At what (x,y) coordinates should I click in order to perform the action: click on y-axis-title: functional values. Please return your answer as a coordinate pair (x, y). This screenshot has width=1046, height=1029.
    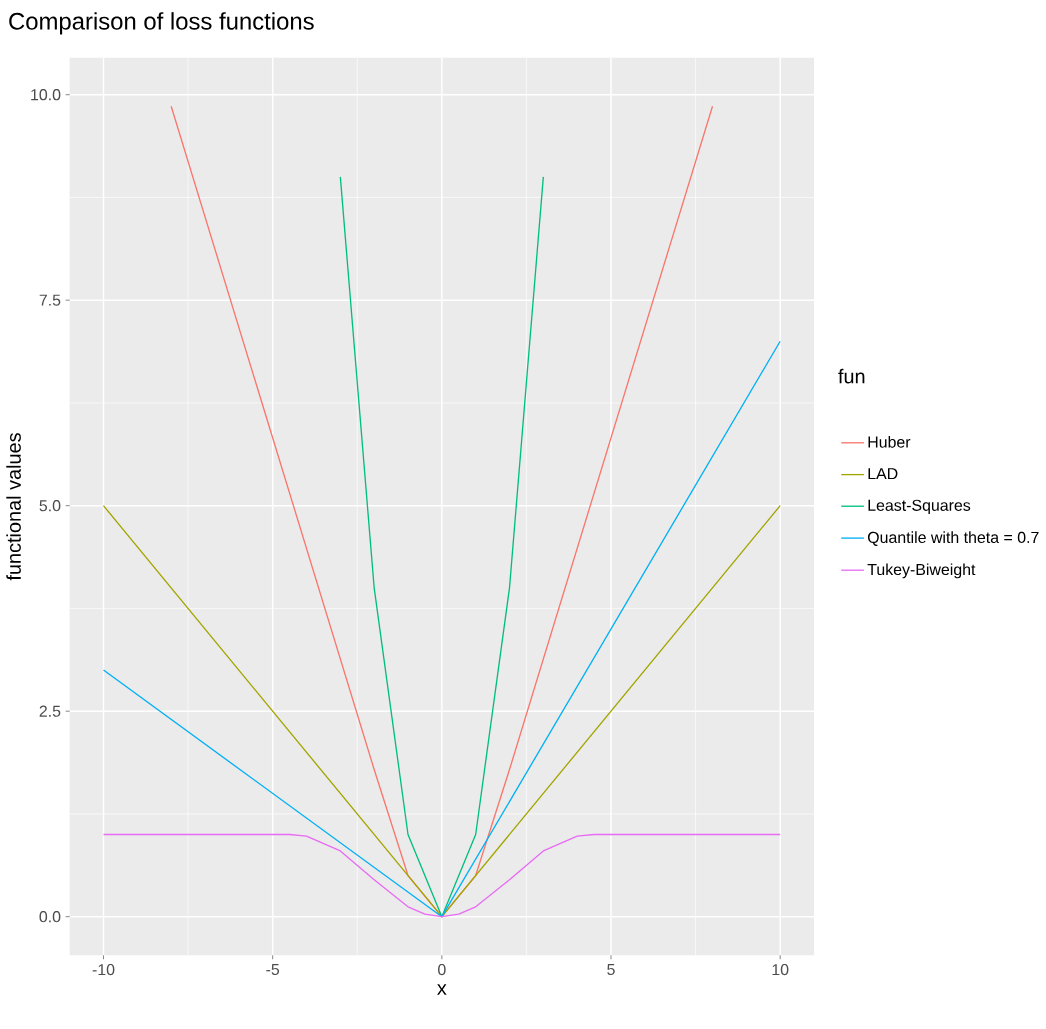
    Looking at the image, I should click on (13, 507).